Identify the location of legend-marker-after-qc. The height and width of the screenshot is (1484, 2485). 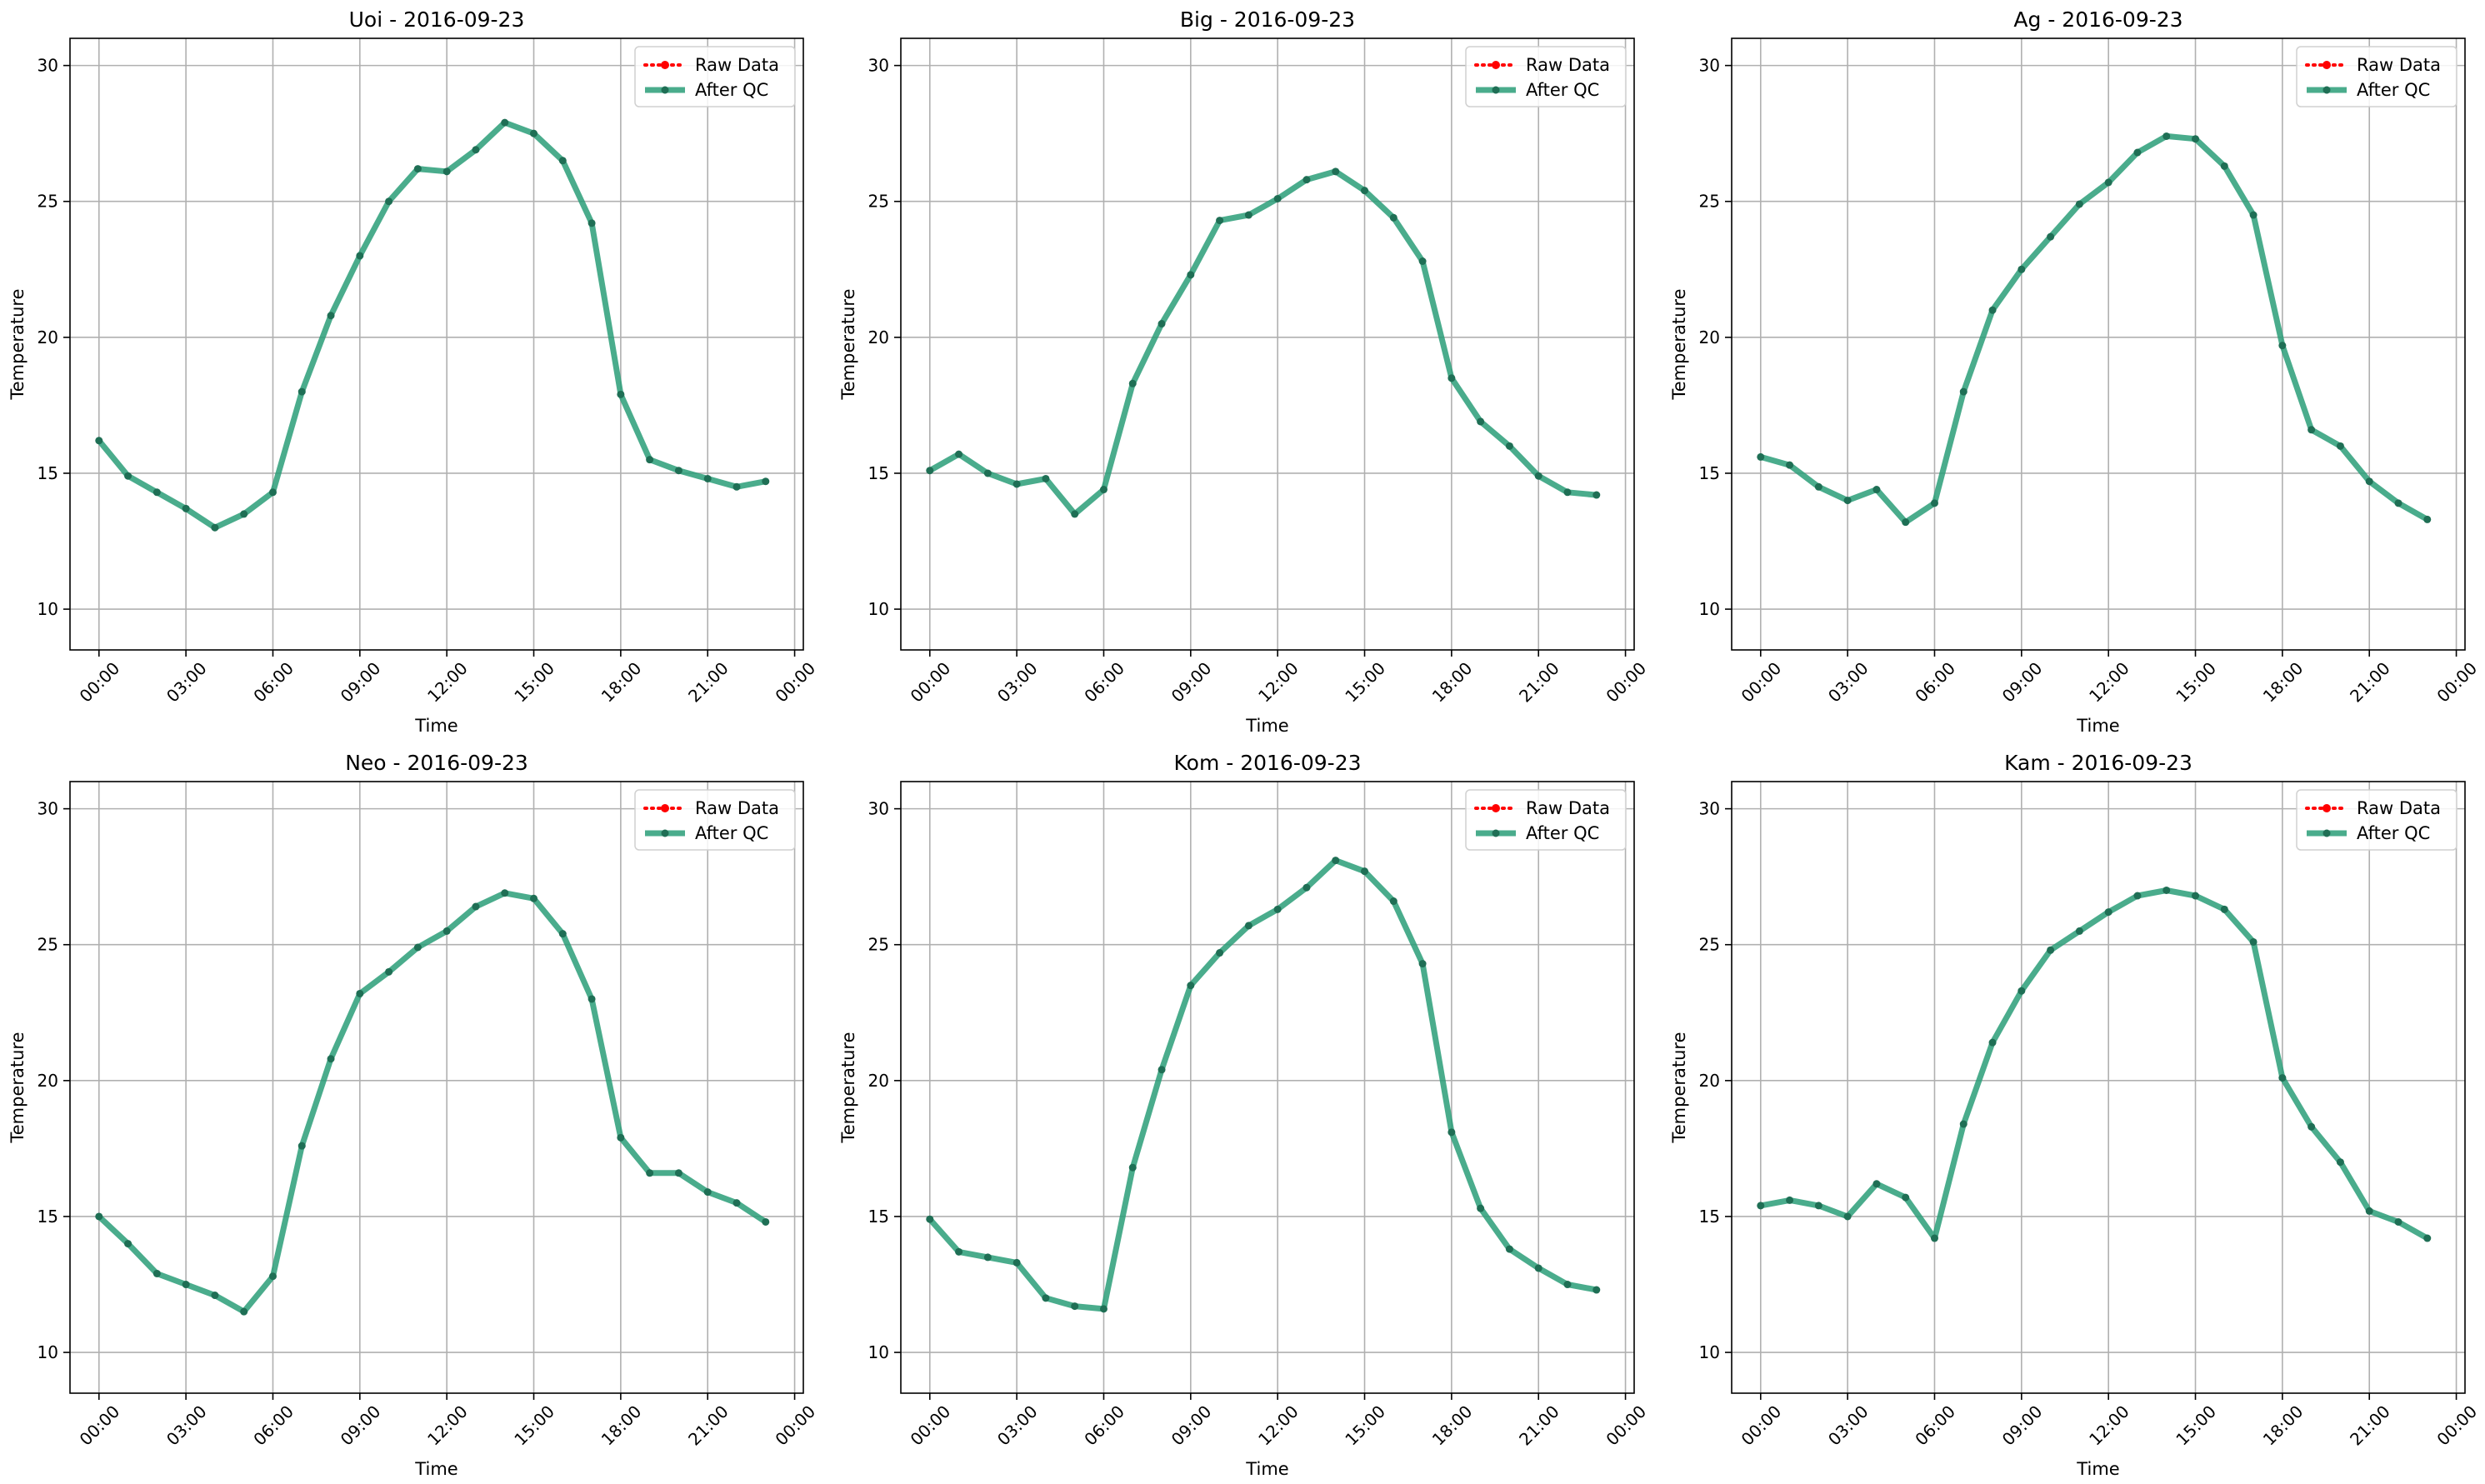
(2326, 833).